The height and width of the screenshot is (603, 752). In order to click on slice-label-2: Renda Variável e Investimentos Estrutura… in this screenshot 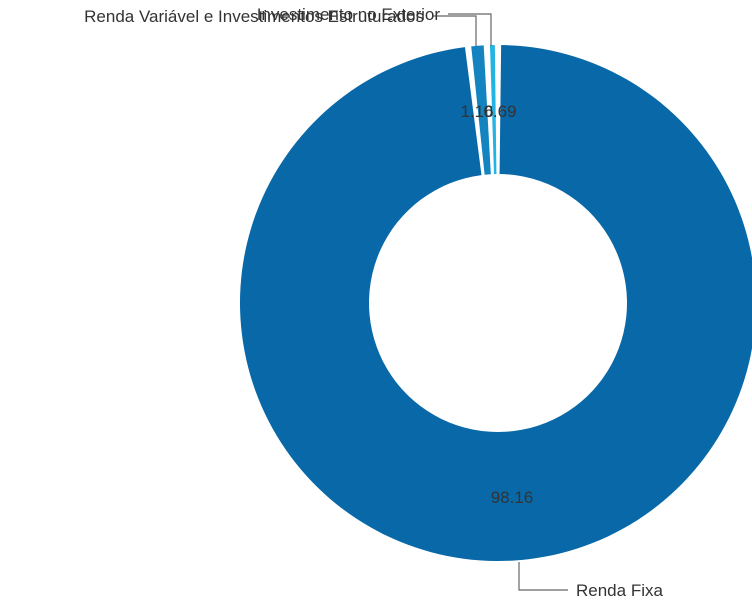, I will do `click(254, 16)`.